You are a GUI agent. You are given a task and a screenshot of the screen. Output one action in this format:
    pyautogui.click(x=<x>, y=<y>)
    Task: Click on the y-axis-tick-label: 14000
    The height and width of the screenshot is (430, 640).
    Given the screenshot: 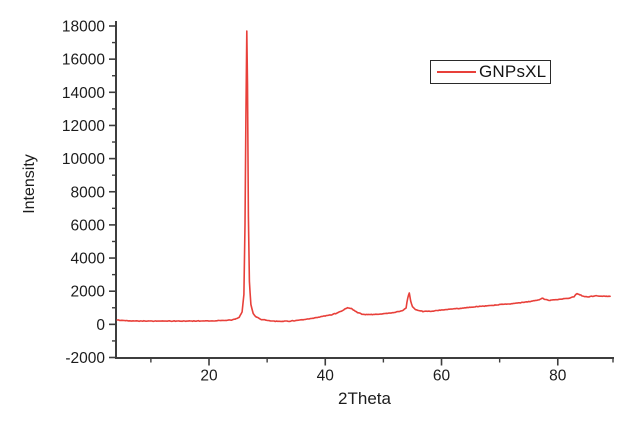 What is the action you would take?
    pyautogui.click(x=83, y=93)
    